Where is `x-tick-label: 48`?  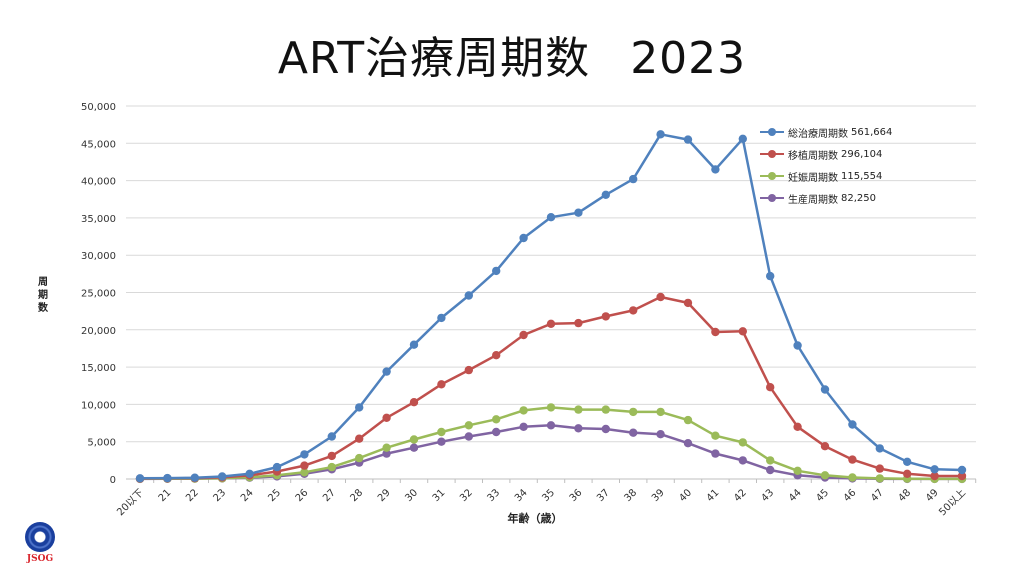
x-tick-label: 48 is located at coordinates (905, 495).